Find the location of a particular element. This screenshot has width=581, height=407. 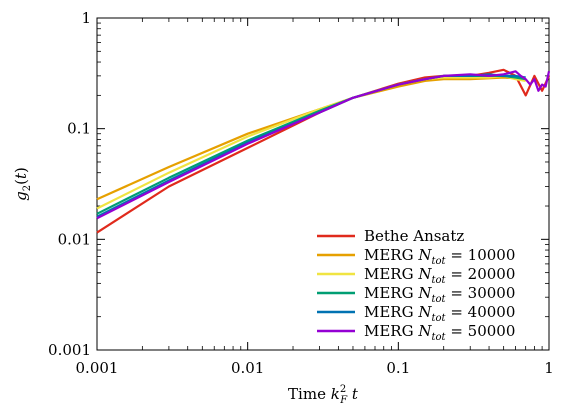

y-tick-label: 0.01 is located at coordinates (74, 239).